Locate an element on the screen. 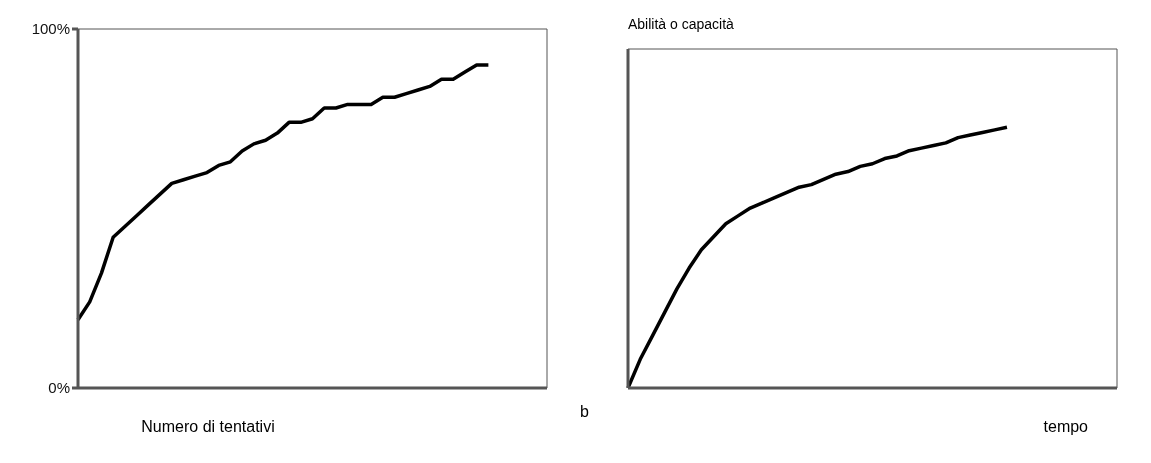  y-tick-label: 100% is located at coordinates (50, 29).